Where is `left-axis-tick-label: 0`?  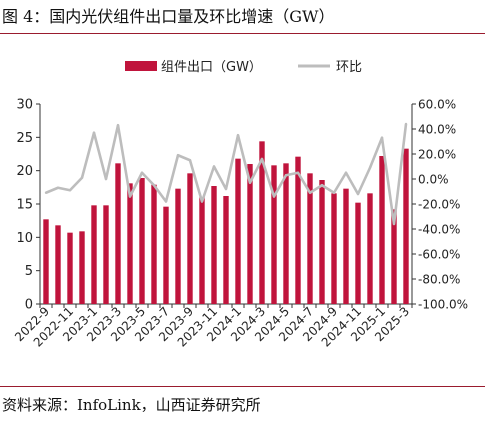
left-axis-tick-label: 0 is located at coordinates (29, 305).